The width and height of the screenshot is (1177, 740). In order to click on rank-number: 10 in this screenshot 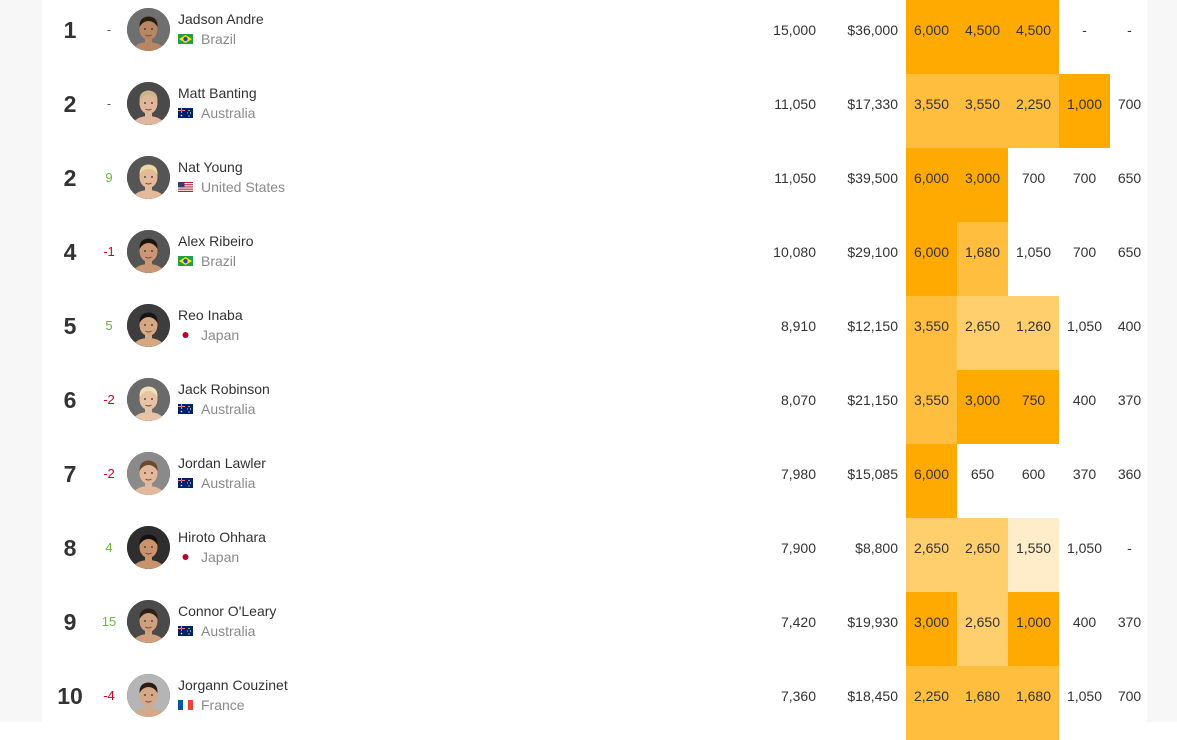, I will do `click(70, 696)`.